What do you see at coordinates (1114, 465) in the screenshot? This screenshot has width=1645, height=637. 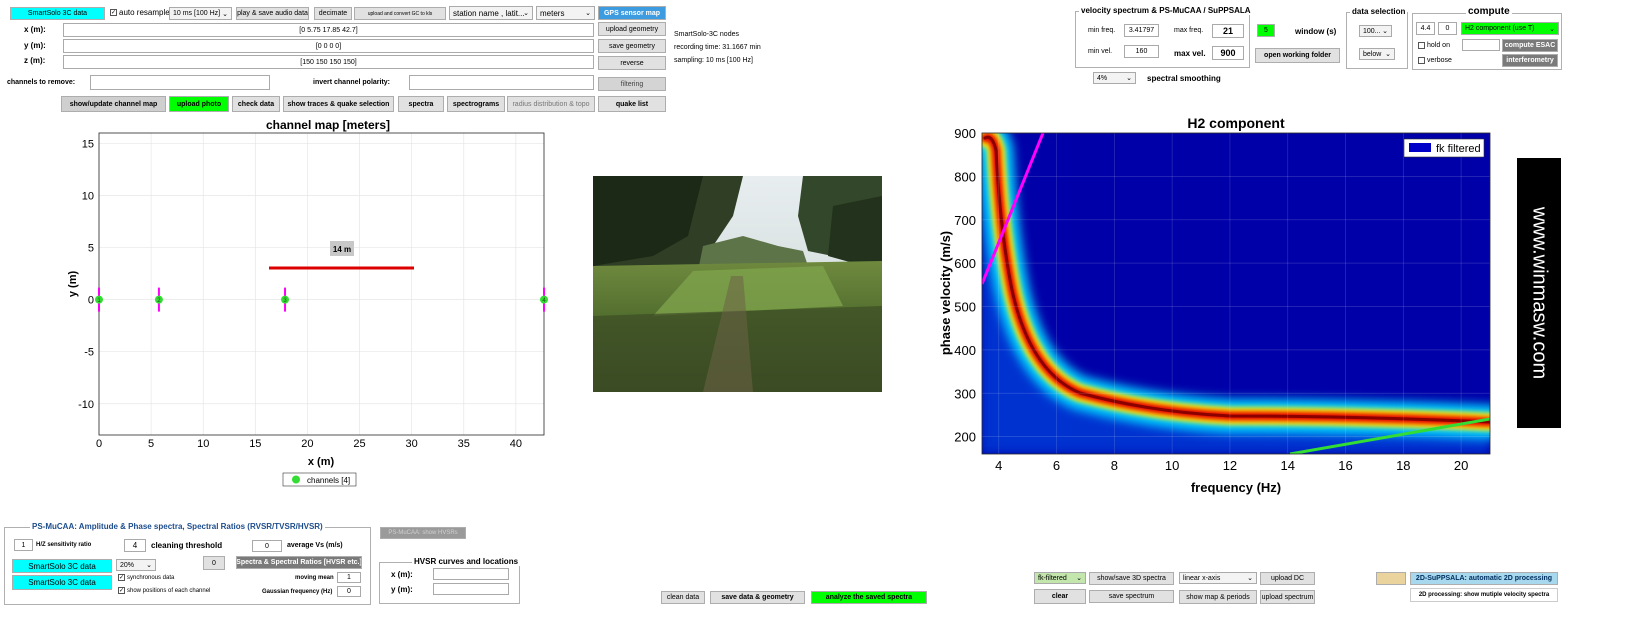 I see `x-tick-label: 8` at bounding box center [1114, 465].